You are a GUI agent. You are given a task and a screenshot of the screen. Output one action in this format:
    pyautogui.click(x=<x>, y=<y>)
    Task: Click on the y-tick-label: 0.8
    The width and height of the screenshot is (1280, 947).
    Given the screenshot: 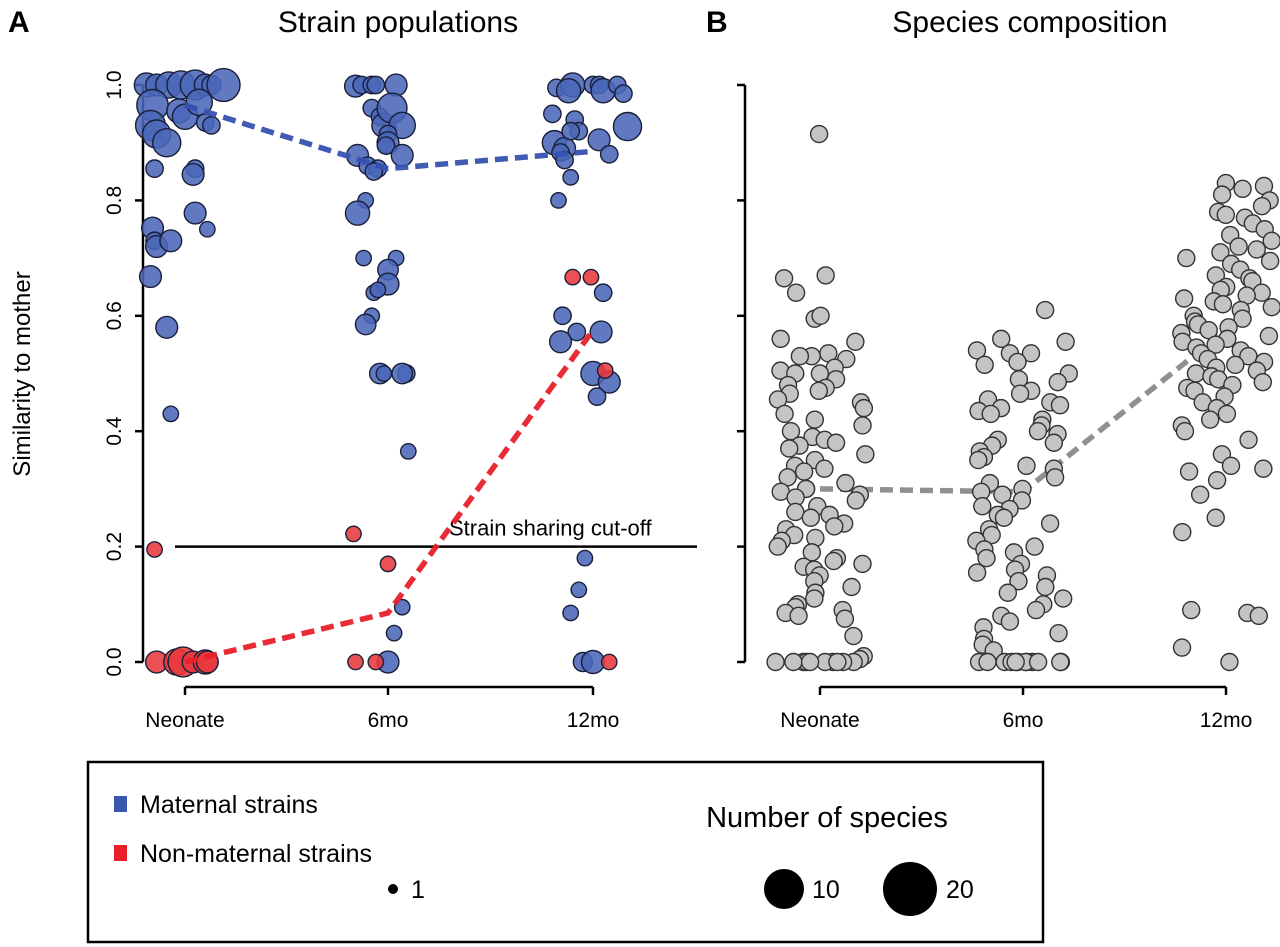 What is the action you would take?
    pyautogui.click(x=114, y=200)
    